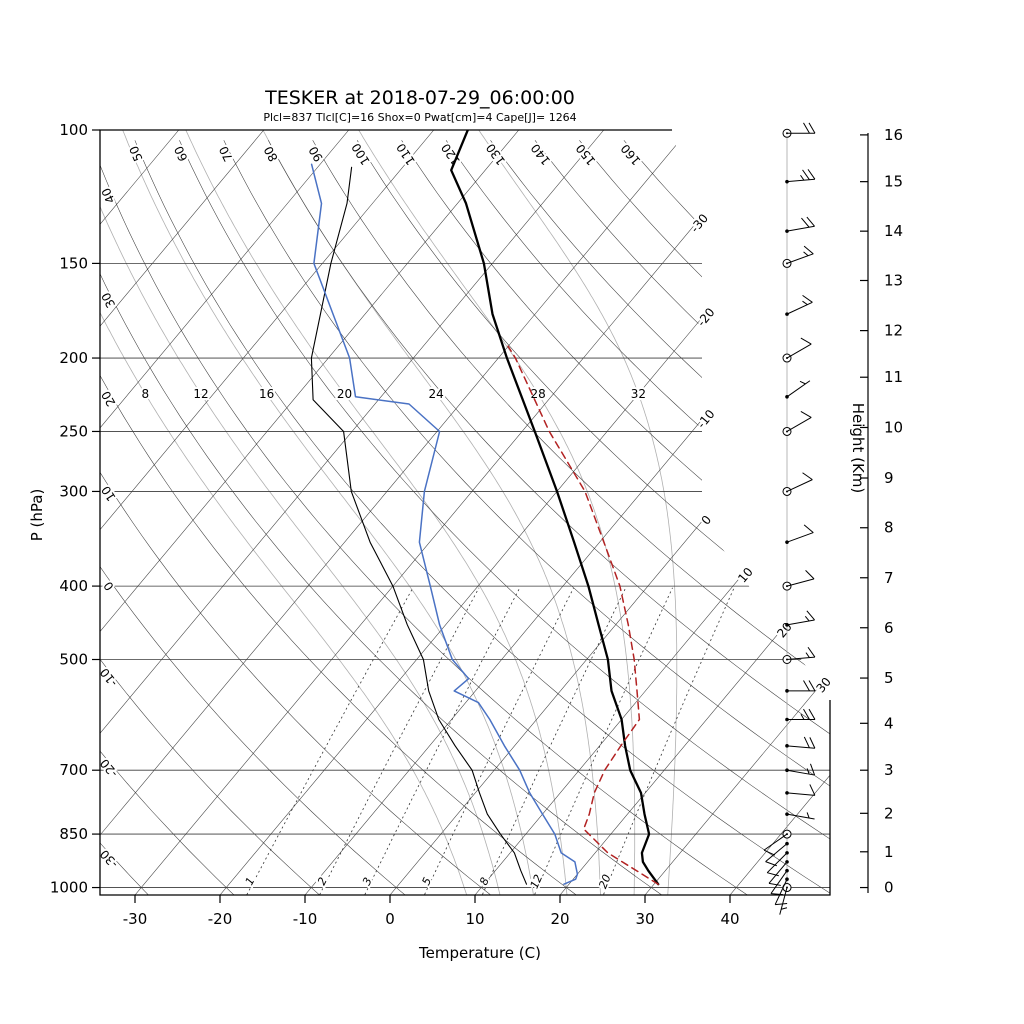 The width and height of the screenshot is (1024, 1024). Describe the element at coordinates (436, 394) in the screenshot. I see `svg-text: 24` at that location.